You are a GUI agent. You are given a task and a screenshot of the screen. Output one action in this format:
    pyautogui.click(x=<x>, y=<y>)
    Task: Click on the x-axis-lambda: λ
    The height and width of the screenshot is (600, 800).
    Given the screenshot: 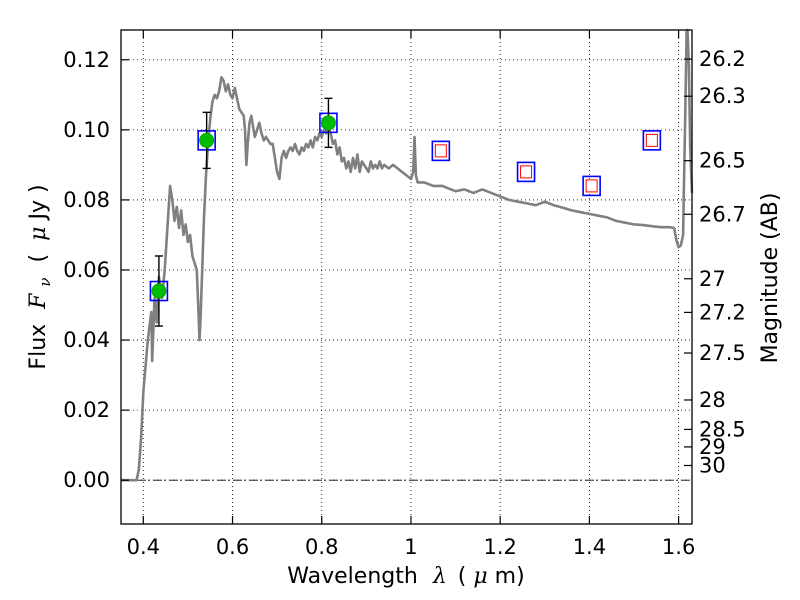 What is the action you would take?
    pyautogui.click(x=439, y=576)
    